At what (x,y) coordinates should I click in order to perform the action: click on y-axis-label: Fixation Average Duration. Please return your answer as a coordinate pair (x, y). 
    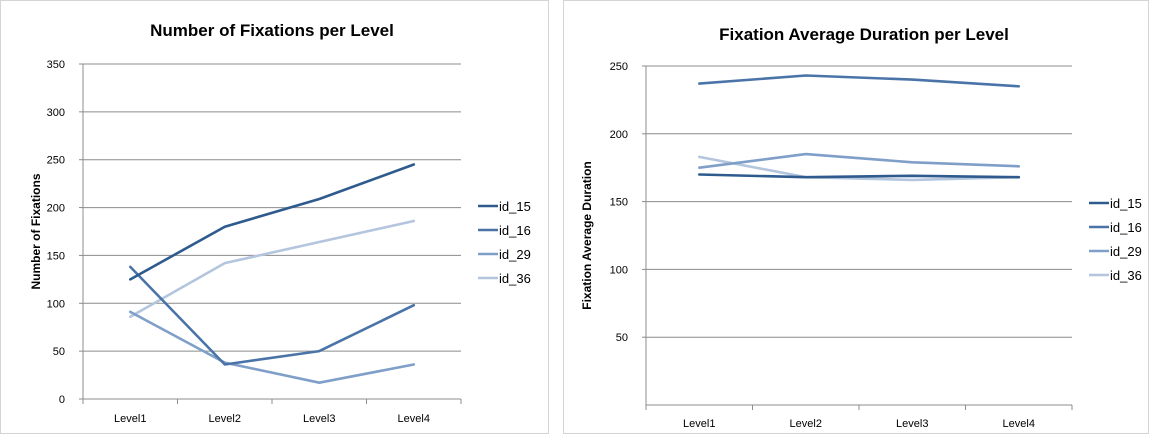
    Looking at the image, I should click on (587, 235).